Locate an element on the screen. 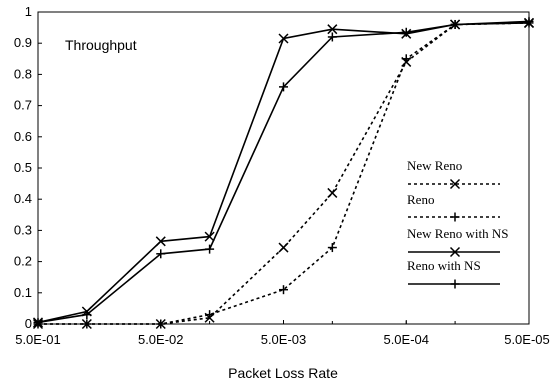 The image size is (560, 383). y-tick-label: 0.3 is located at coordinates (23, 229).